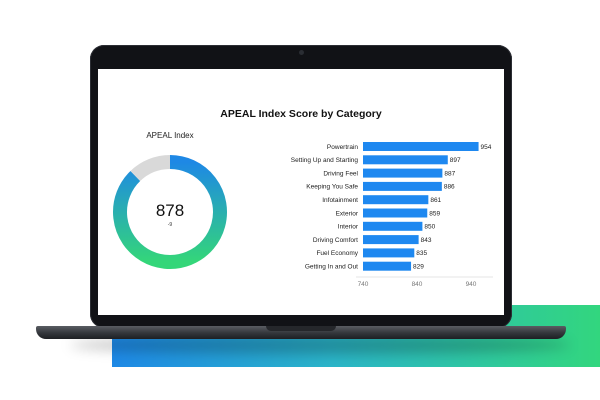  I want to click on x-tick-label: 840, so click(417, 284).